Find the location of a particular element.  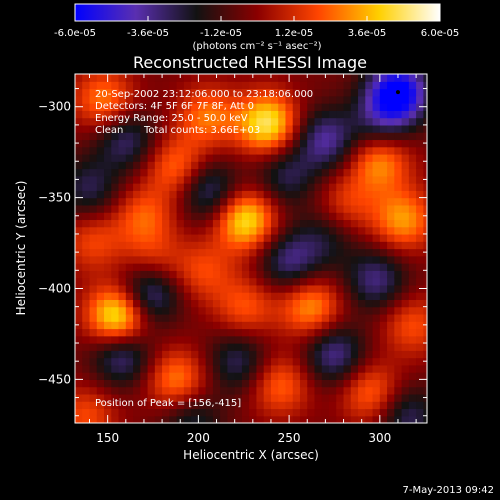

x-axis-title: Heliocentric X (arcsec) is located at coordinates (251, 455).